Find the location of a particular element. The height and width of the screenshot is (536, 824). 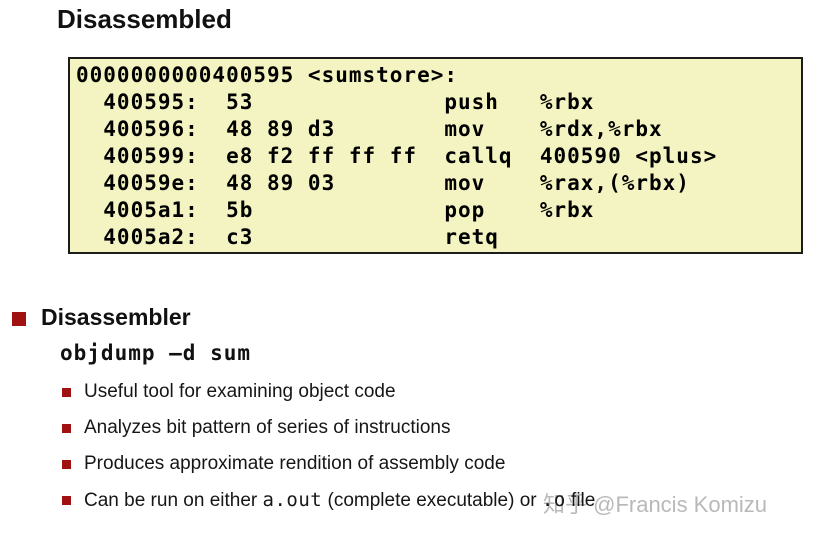

code-line: 4005a1: 5b pop %rbx is located at coordinates (335, 210).